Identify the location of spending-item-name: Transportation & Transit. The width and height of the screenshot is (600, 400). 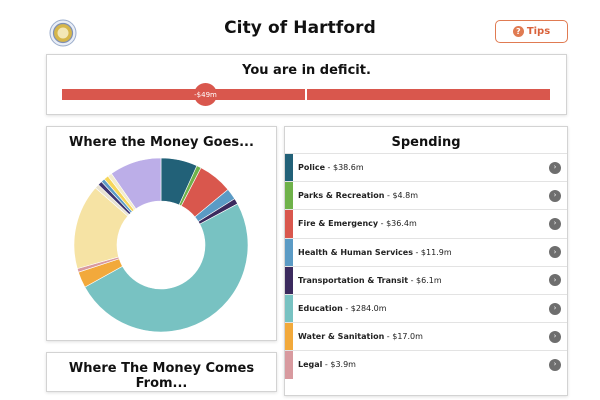
(353, 280).